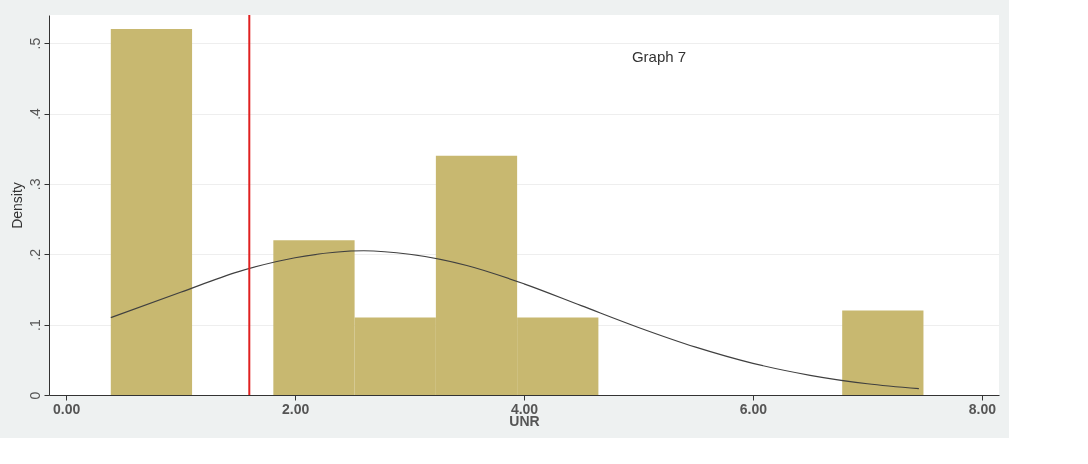 This screenshot has width=1088, height=464. Describe the element at coordinates (34, 113) in the screenshot. I see `y-tick-label: .4` at that location.